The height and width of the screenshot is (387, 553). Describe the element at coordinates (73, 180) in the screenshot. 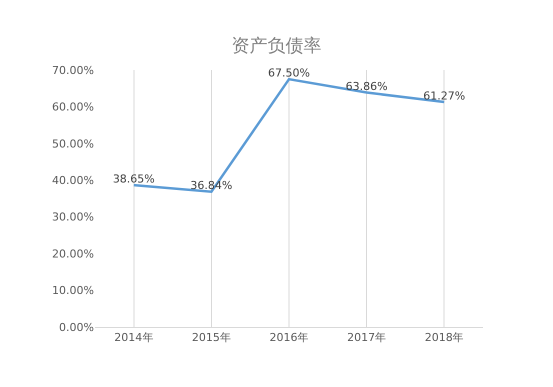

I see `y-tick-label: 40.00%` at that location.